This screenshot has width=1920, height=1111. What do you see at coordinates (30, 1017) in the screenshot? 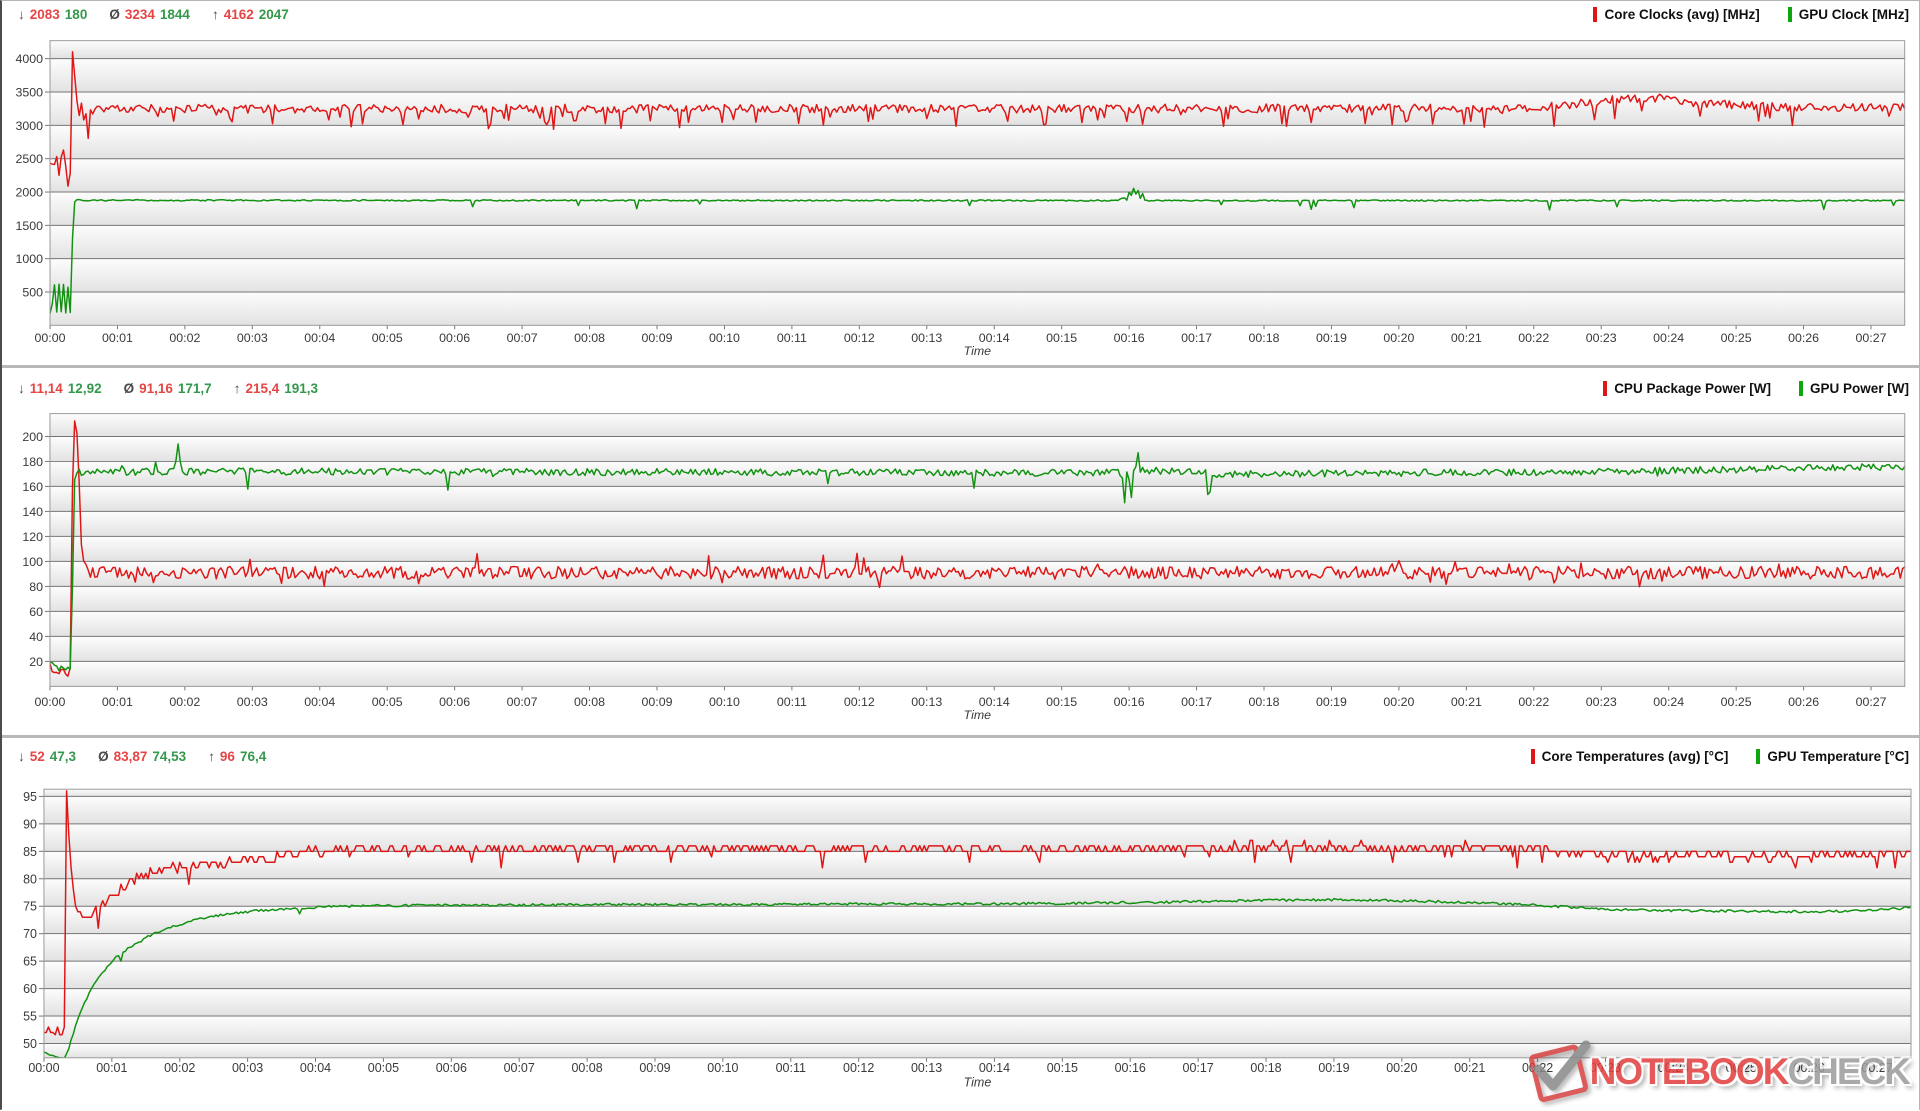
I see `svg-text: 55` at bounding box center [30, 1017].